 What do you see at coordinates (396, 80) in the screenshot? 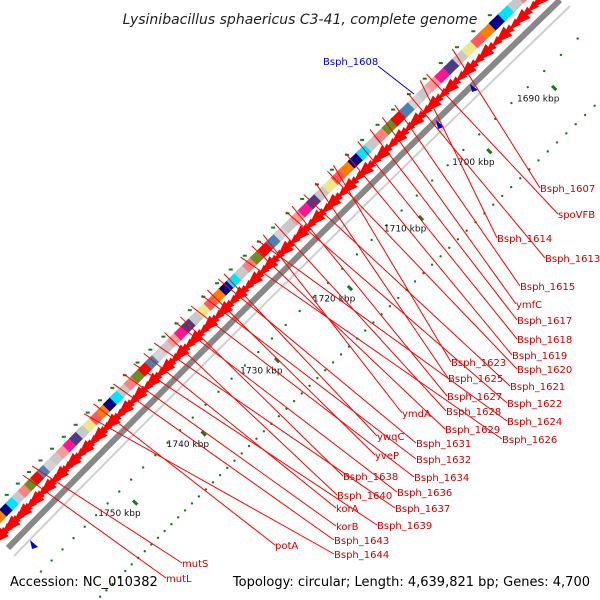
I see `highlight-pointer` at bounding box center [396, 80].